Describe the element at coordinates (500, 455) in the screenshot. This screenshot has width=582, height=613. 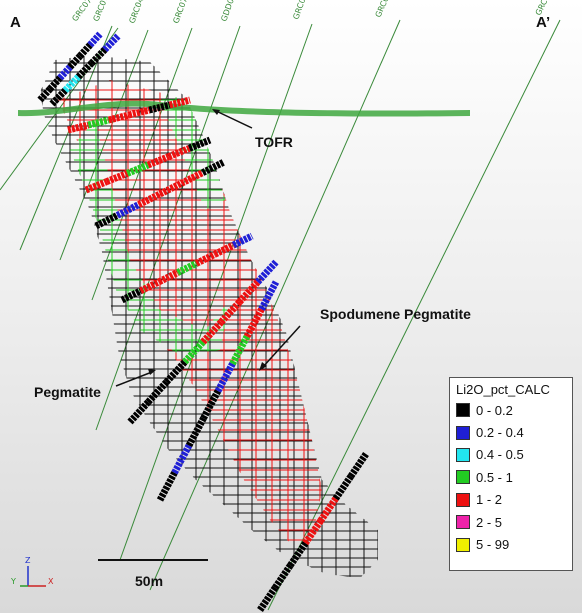
I see `legend-item-label: 0.4 - 0.5` at that location.